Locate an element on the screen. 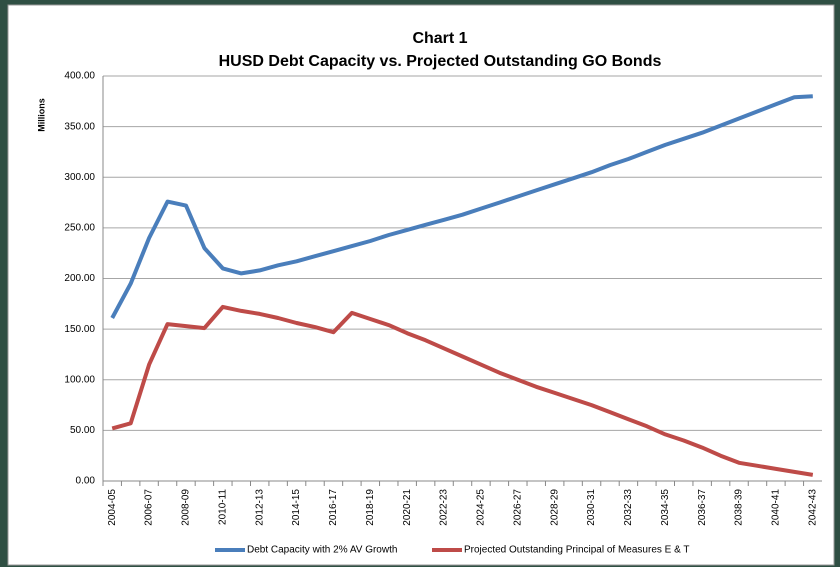  y-tick-label: 250.00 is located at coordinates (79, 228).